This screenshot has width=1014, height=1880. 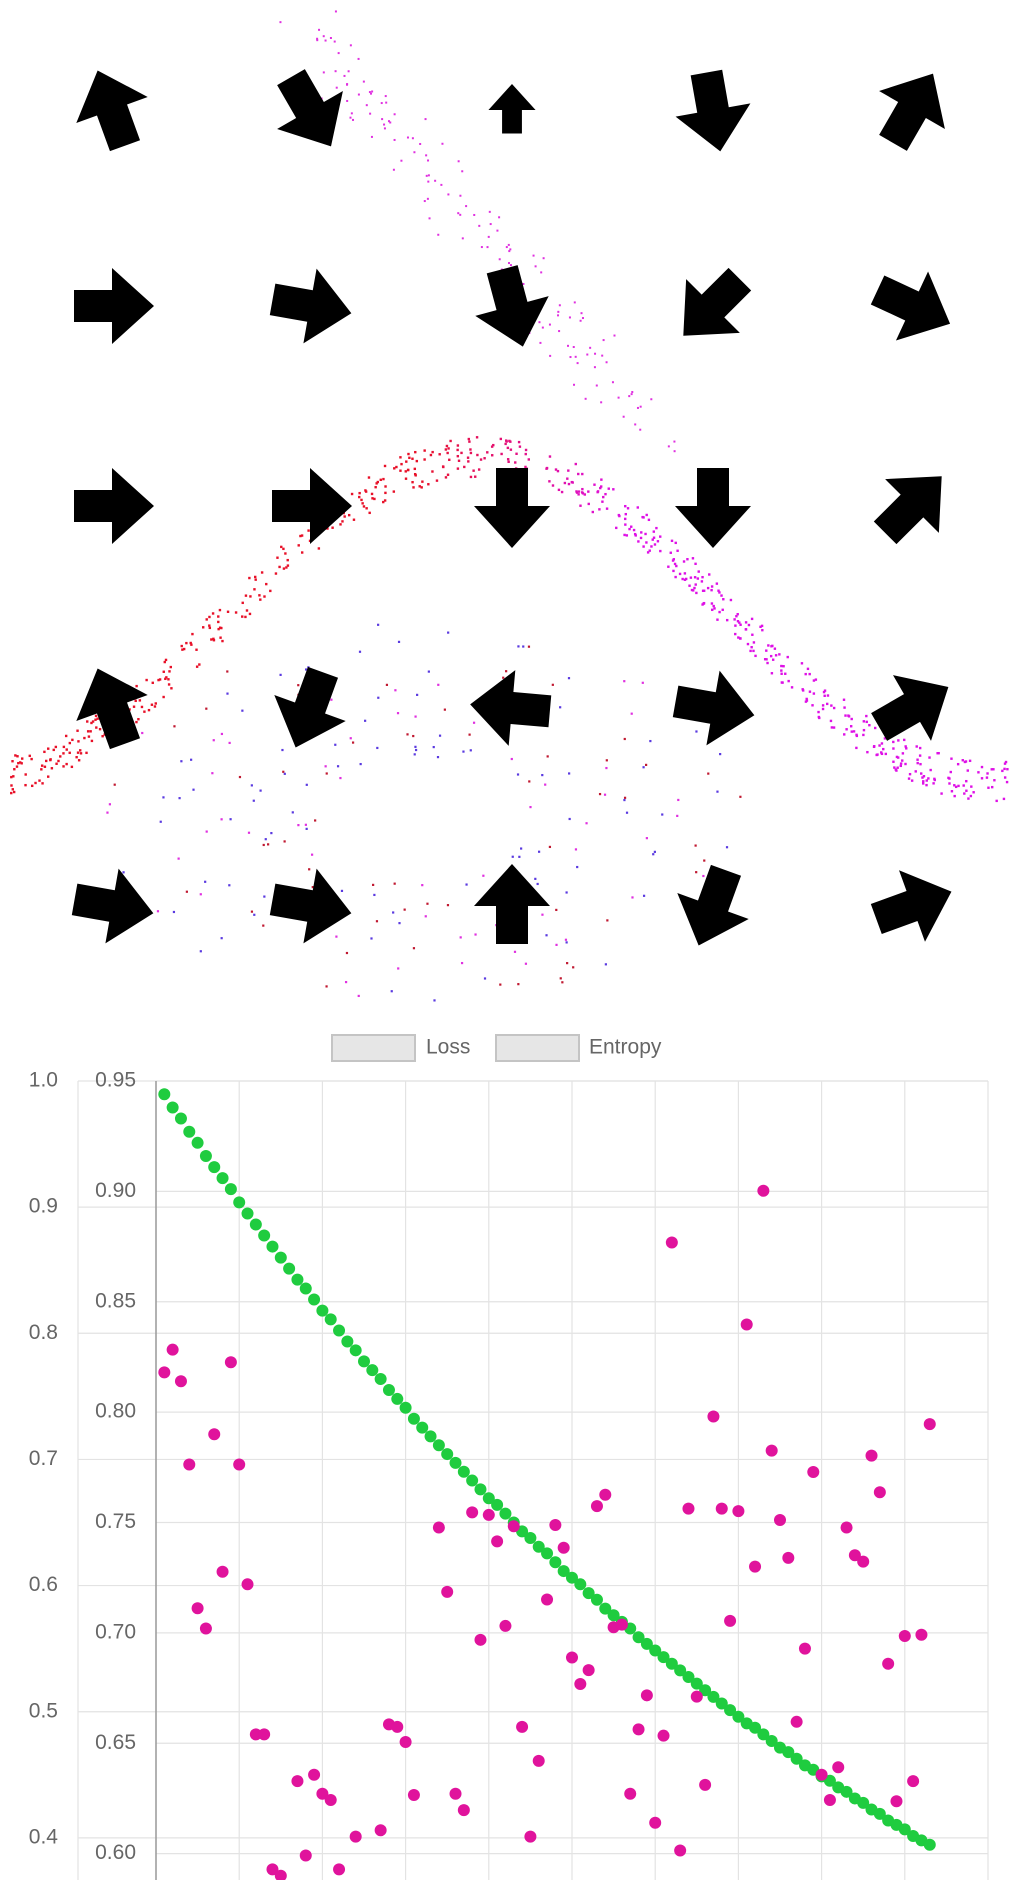 What do you see at coordinates (625, 1047) in the screenshot?
I see `legend-label: Entropy` at bounding box center [625, 1047].